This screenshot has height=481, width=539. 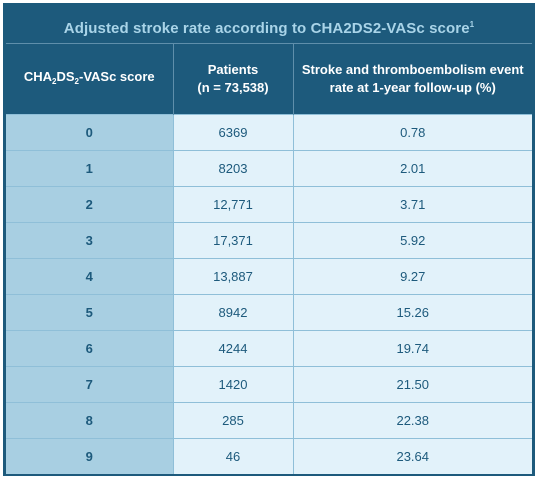 What do you see at coordinates (233, 456) in the screenshot?
I see `patients-cell: 46` at bounding box center [233, 456].